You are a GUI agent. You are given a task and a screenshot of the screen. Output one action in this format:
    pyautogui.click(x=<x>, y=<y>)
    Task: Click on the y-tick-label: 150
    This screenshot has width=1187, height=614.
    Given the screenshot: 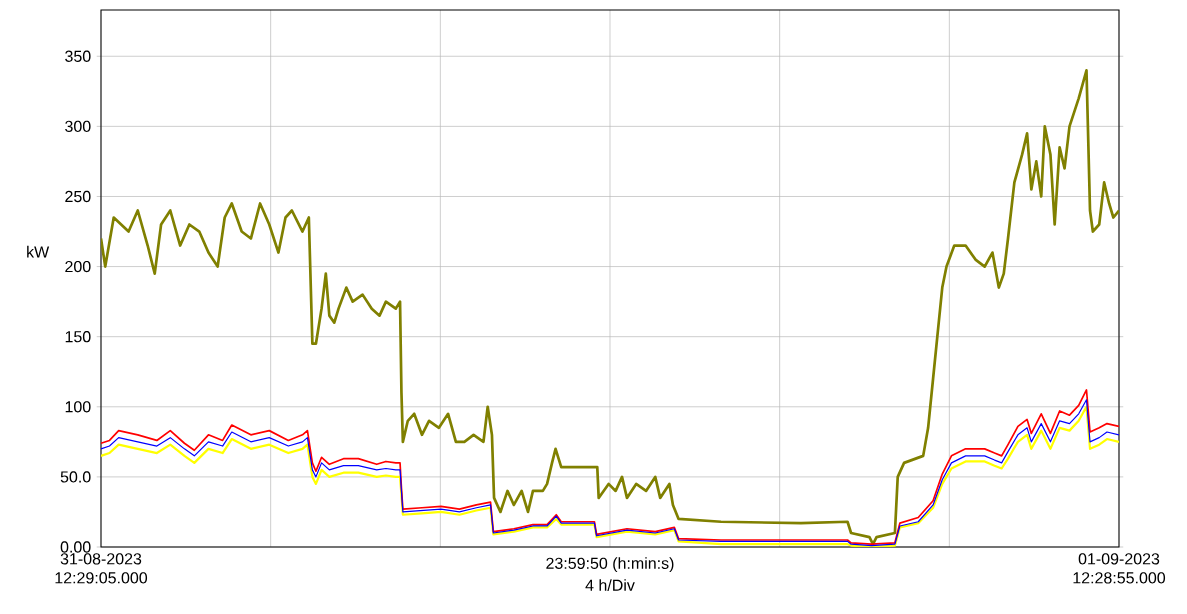 What is the action you would take?
    pyautogui.click(x=78, y=337)
    